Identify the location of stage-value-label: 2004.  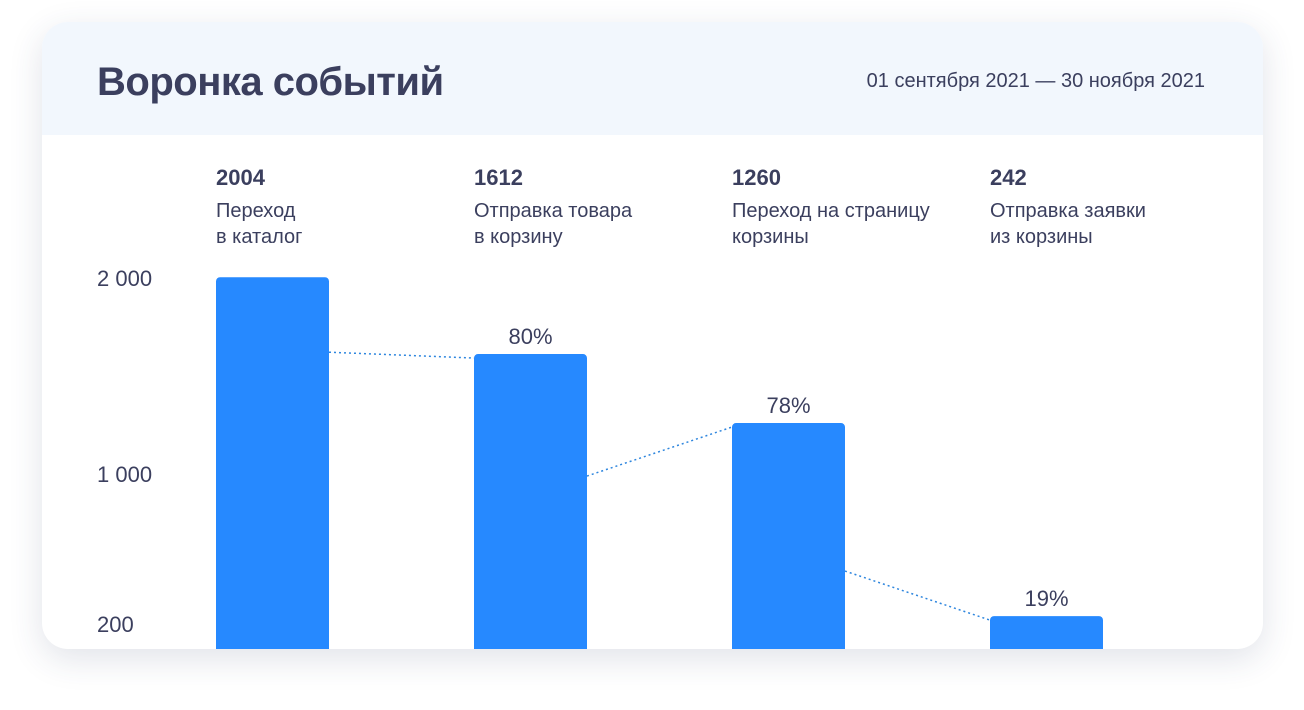
(241, 177).